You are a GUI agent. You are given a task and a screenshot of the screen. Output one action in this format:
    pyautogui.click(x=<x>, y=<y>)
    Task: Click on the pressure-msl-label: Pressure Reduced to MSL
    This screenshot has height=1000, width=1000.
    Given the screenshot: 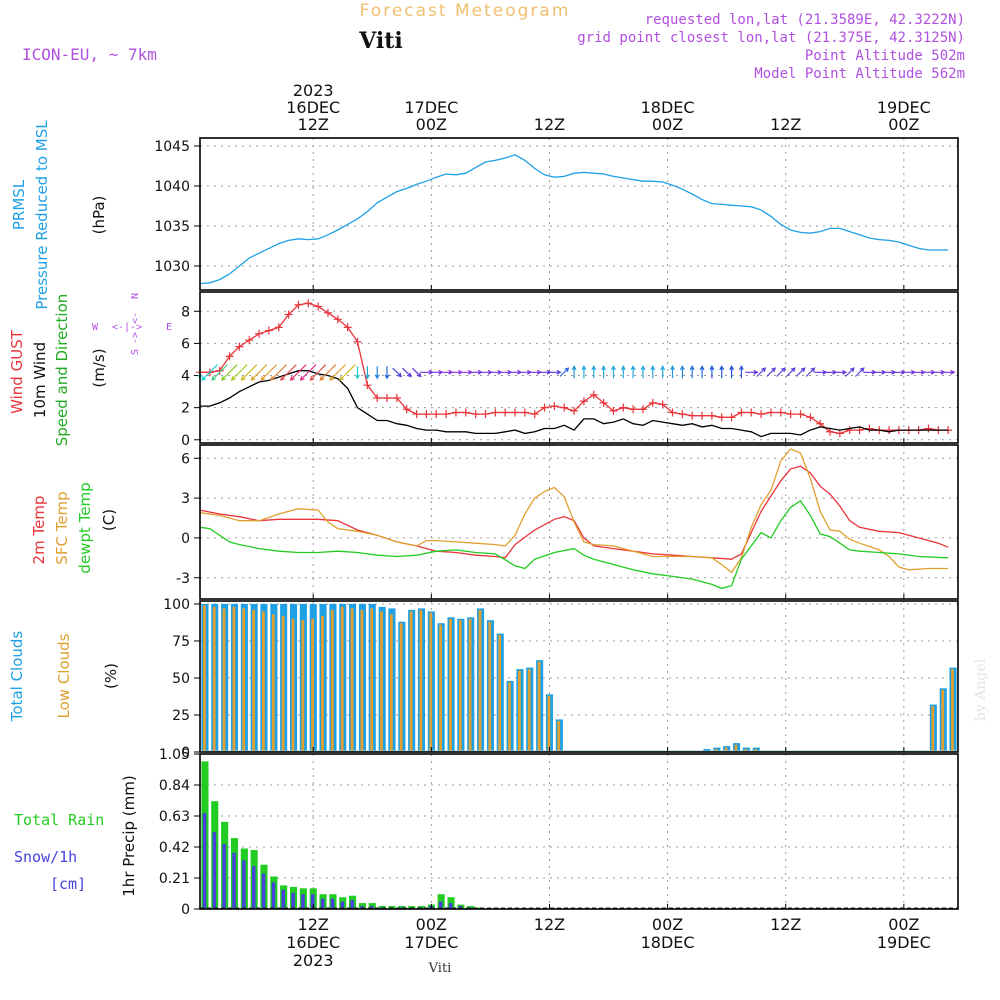 What is the action you would take?
    pyautogui.click(x=42, y=215)
    